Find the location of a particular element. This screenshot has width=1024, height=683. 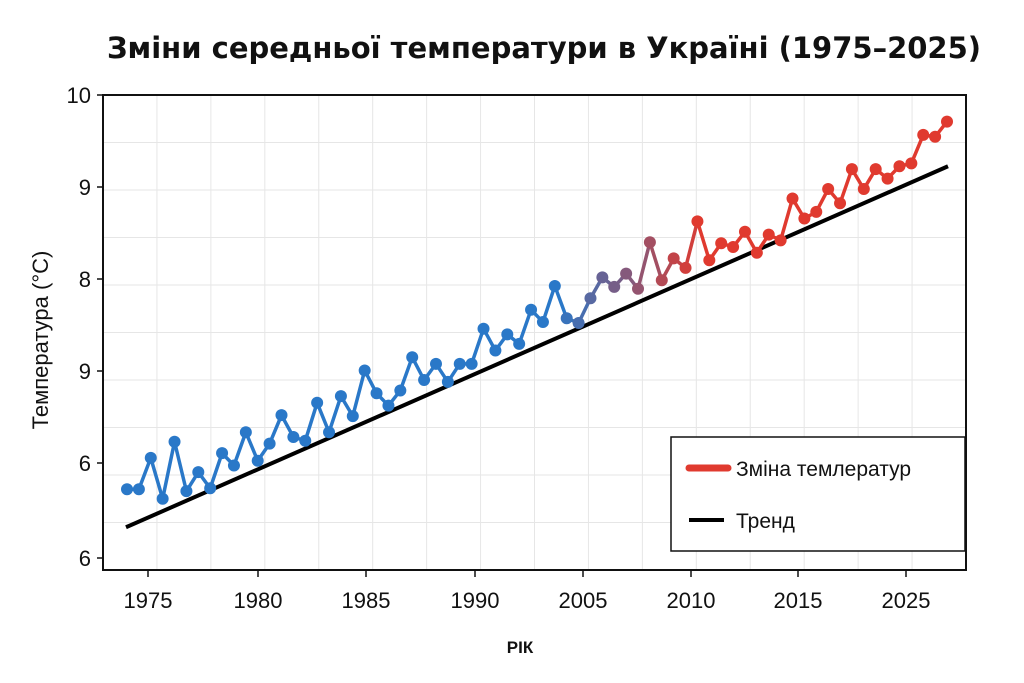

y-axis-label: Температура (°C) is located at coordinates (40, 340).